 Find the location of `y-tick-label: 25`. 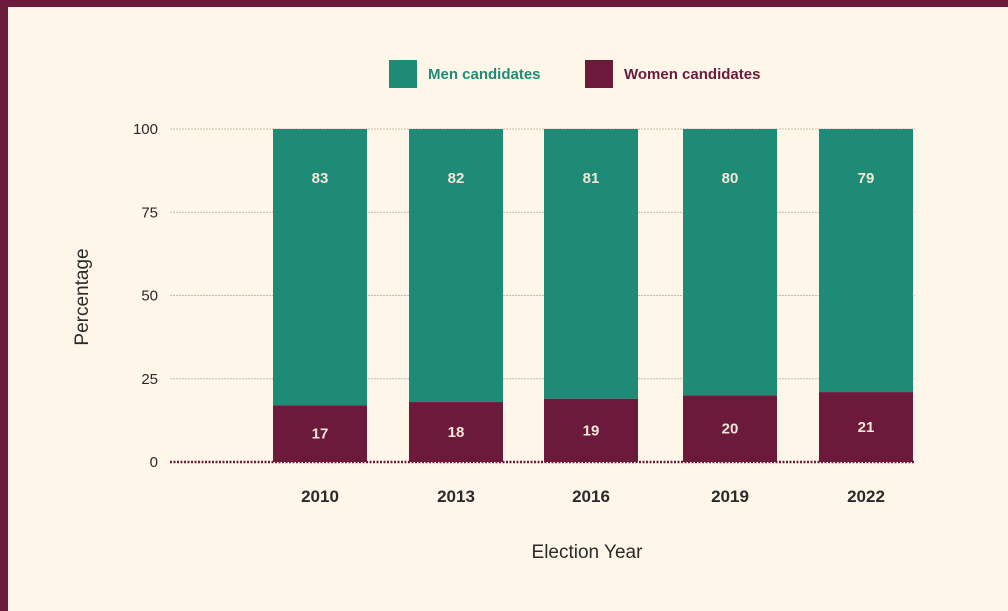

y-tick-label: 25 is located at coordinates (149, 379).